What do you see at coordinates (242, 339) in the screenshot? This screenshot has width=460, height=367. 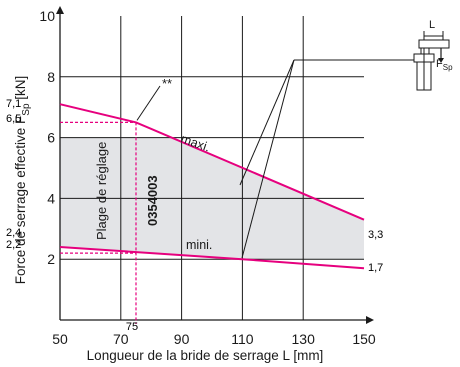 I see `x-tick-110: 110` at bounding box center [242, 339].